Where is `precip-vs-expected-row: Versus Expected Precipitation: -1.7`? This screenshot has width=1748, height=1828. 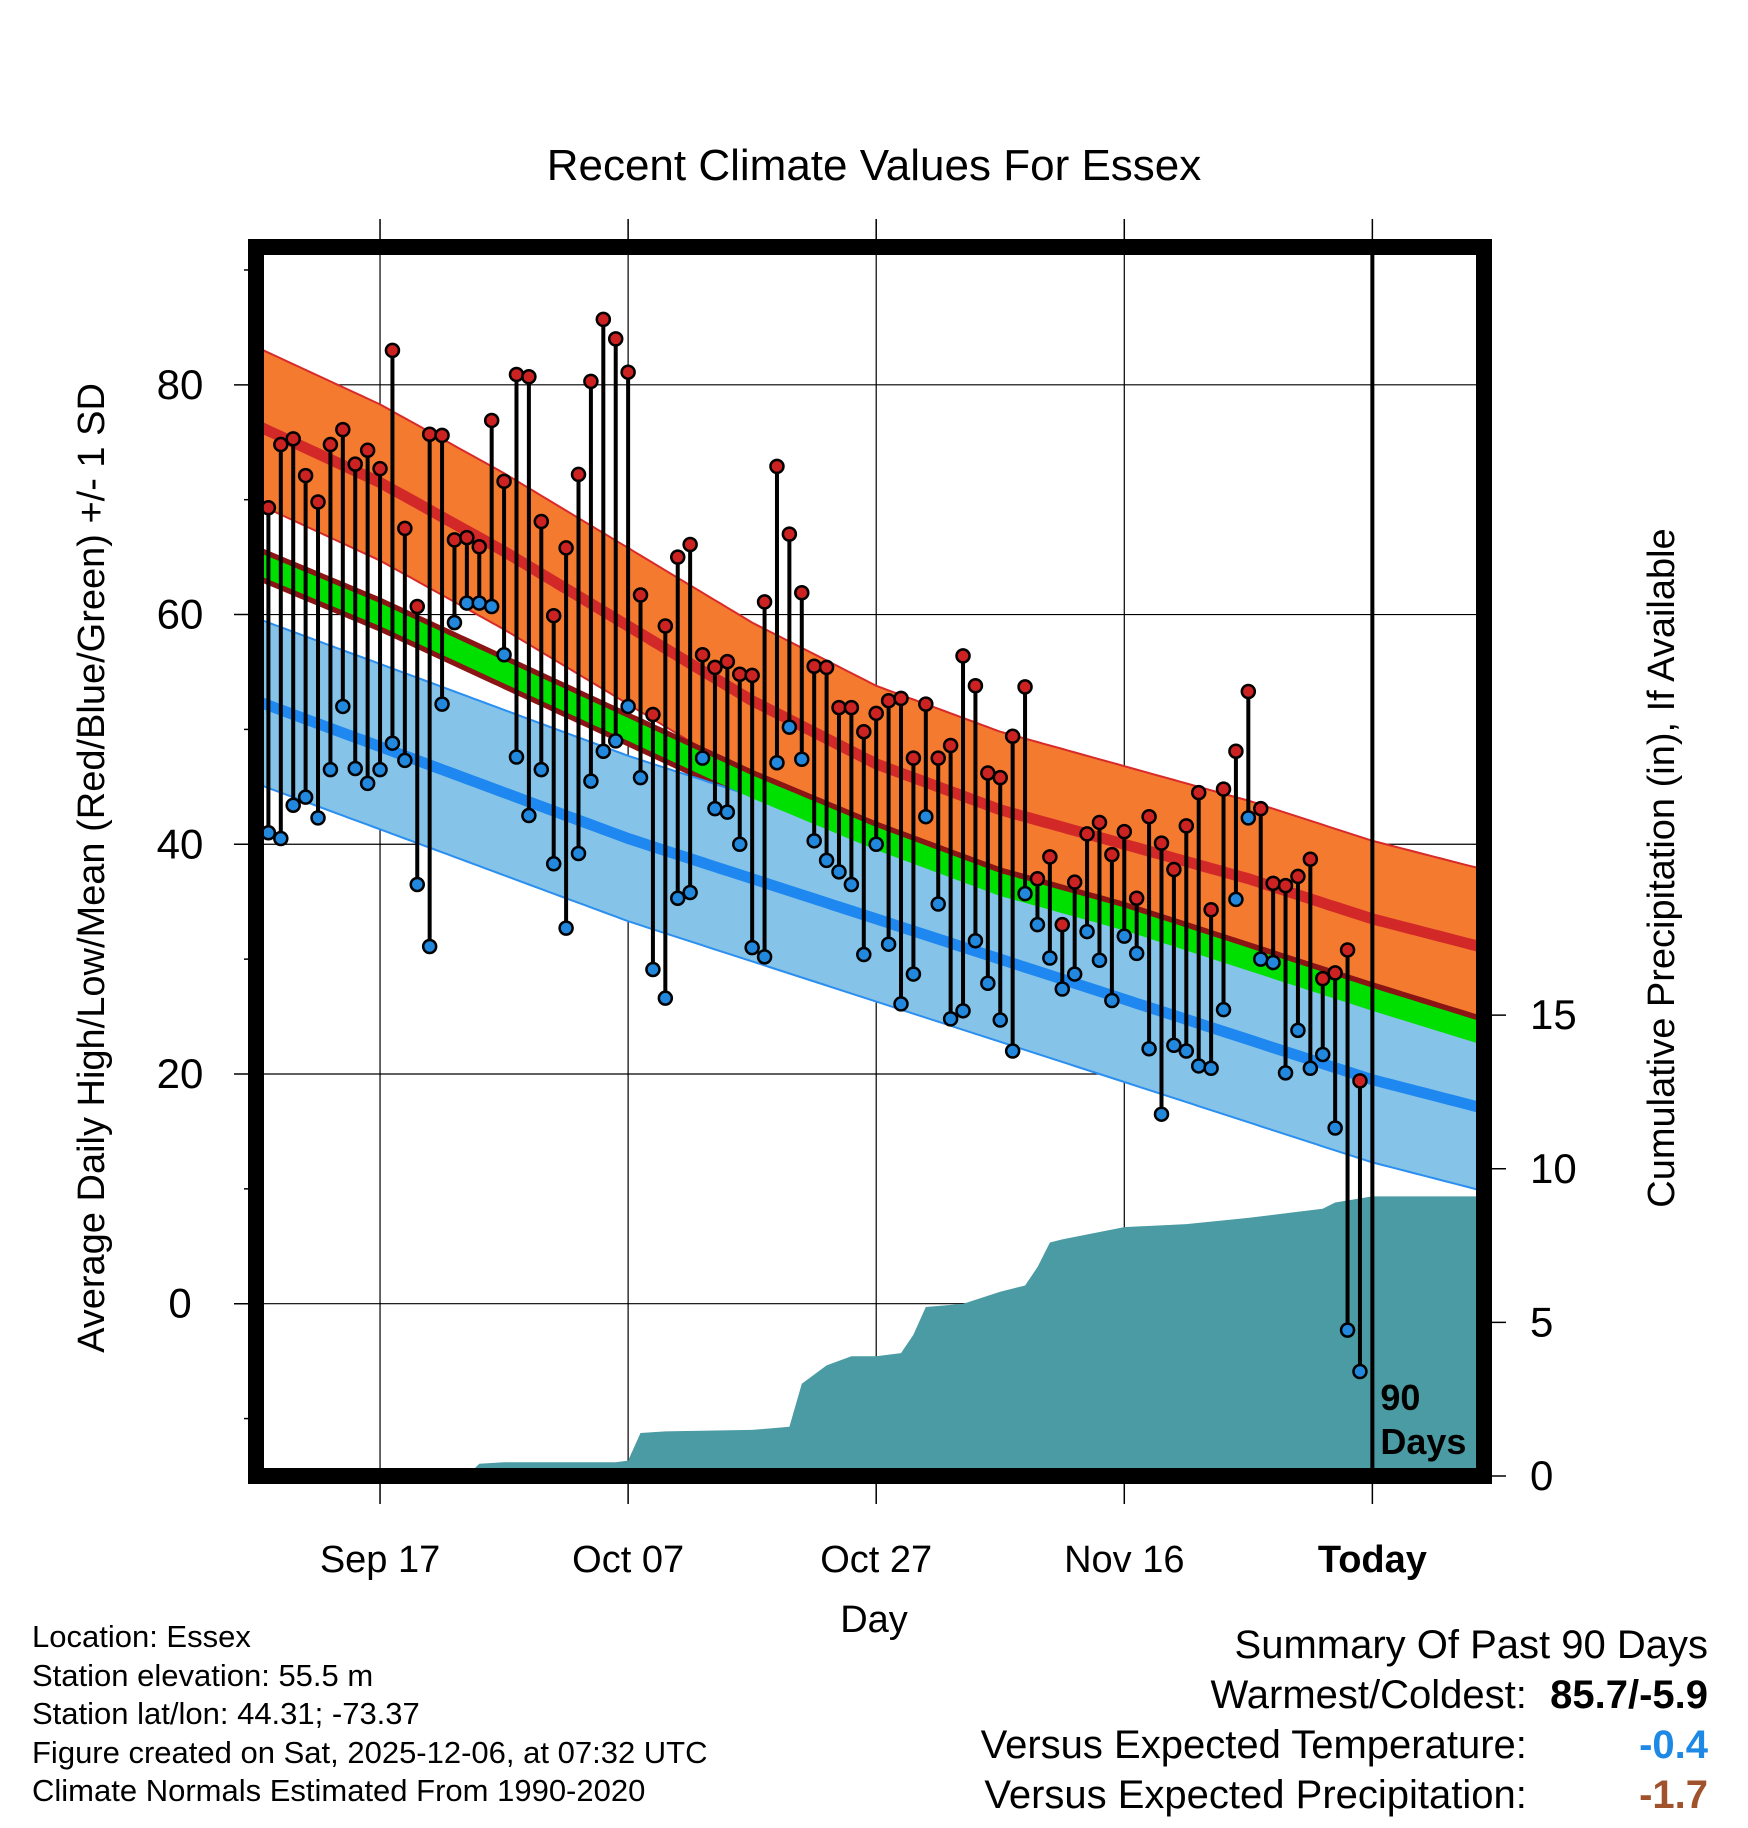
precip-vs-expected-row: Versus Expected Precipitation: -1.7 is located at coordinates (1344, 1795).